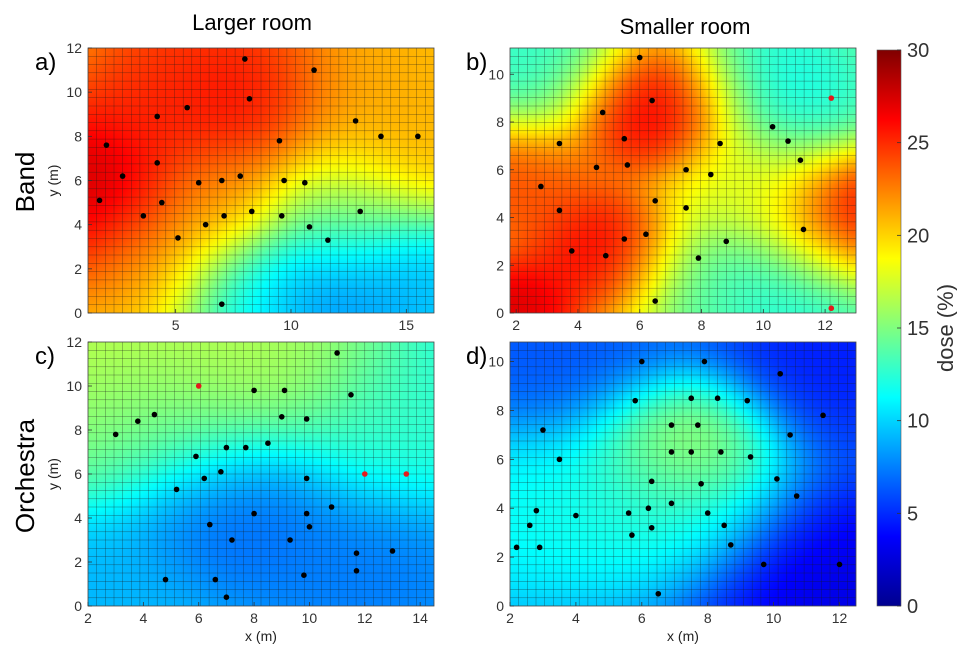 The image size is (957, 646). What do you see at coordinates (576, 618) in the screenshot?
I see `x-tick-label: 4` at bounding box center [576, 618].